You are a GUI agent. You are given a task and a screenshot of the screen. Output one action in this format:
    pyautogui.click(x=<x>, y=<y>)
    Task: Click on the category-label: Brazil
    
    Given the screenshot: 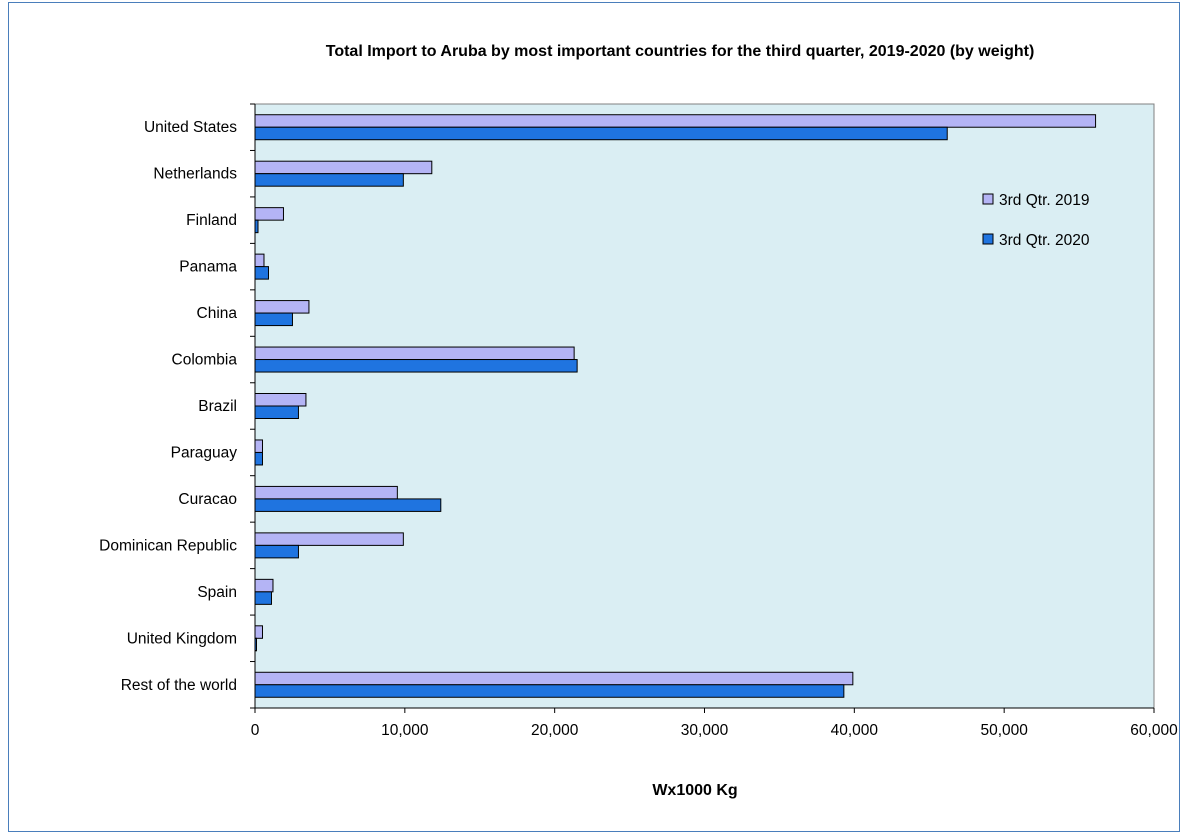 What is the action you would take?
    pyautogui.click(x=217, y=406)
    